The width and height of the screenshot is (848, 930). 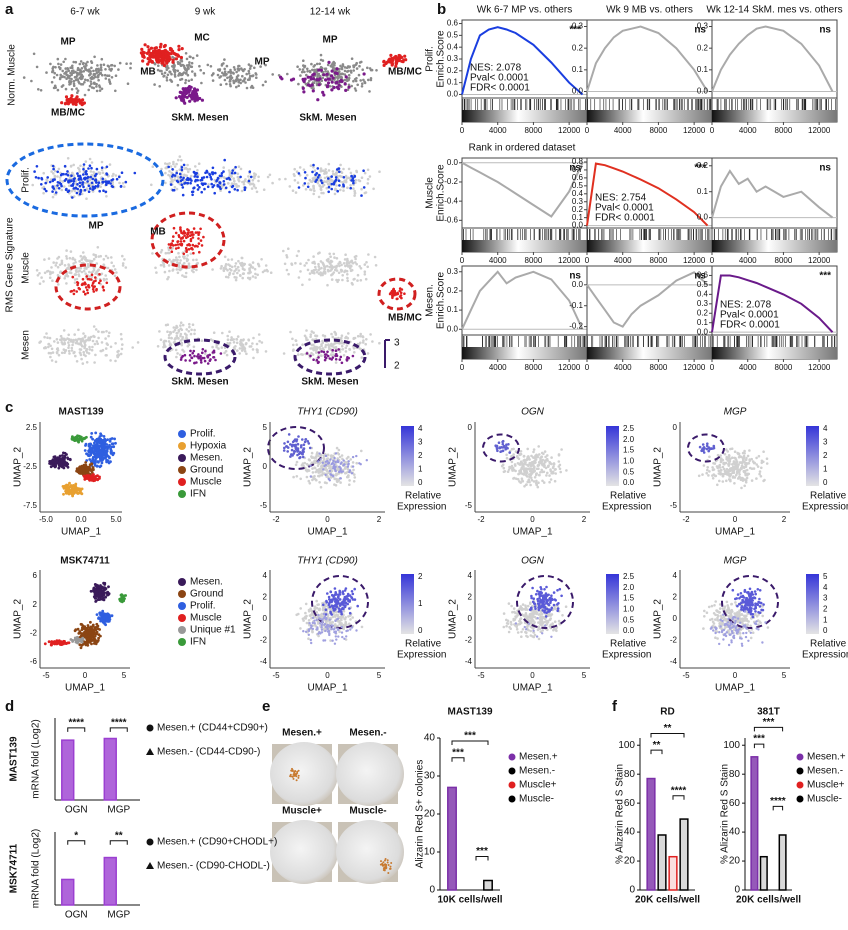 What do you see at coordinates (327, 412) in the screenshot?
I see `plot-title: THY1 (CD90)` at bounding box center [327, 412].